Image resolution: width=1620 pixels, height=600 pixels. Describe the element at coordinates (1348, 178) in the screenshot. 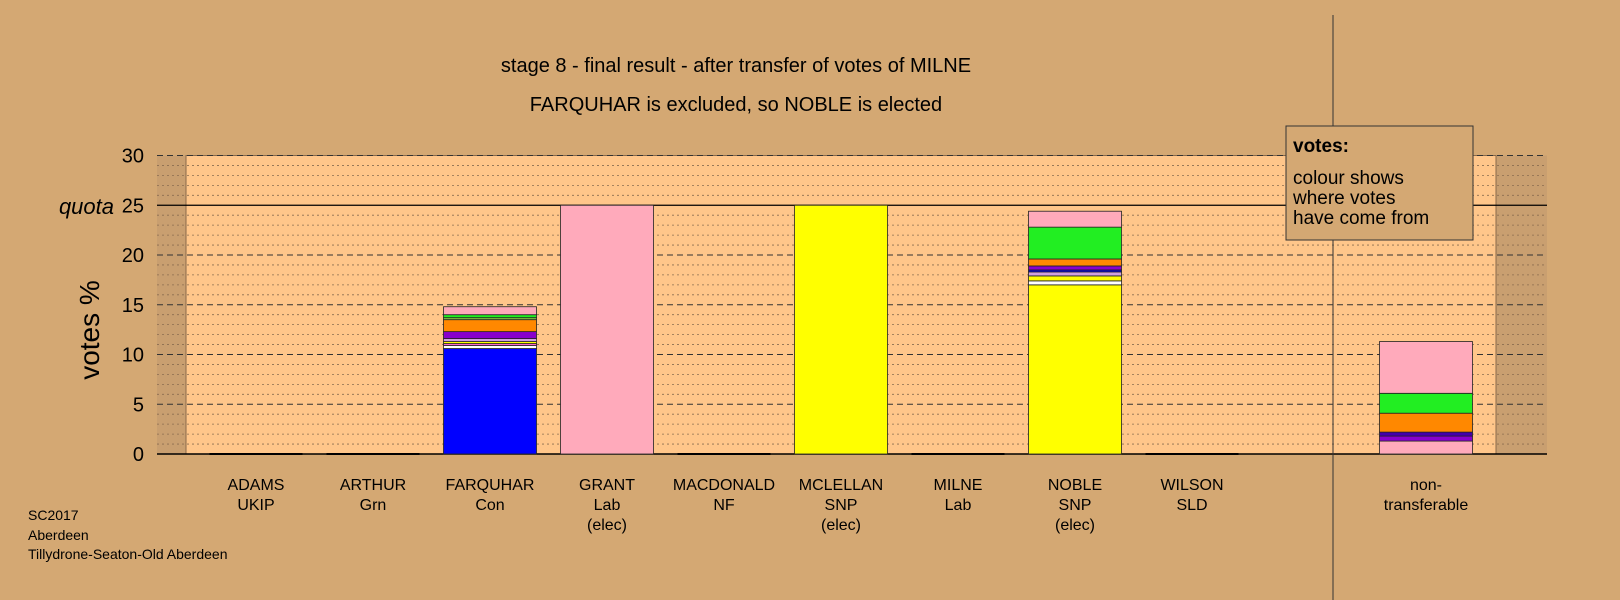

I see `legend-line-1: colour shows` at that location.